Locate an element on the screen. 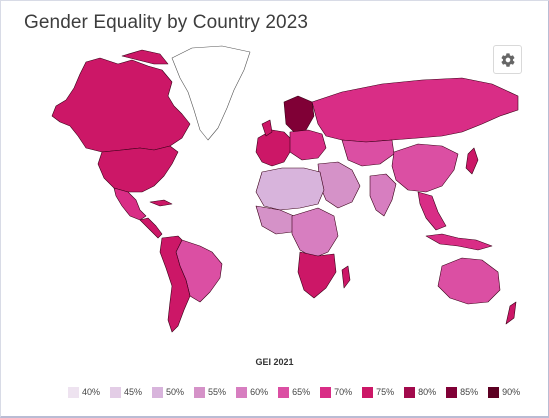  legend-label: 80% is located at coordinates (427, 392).